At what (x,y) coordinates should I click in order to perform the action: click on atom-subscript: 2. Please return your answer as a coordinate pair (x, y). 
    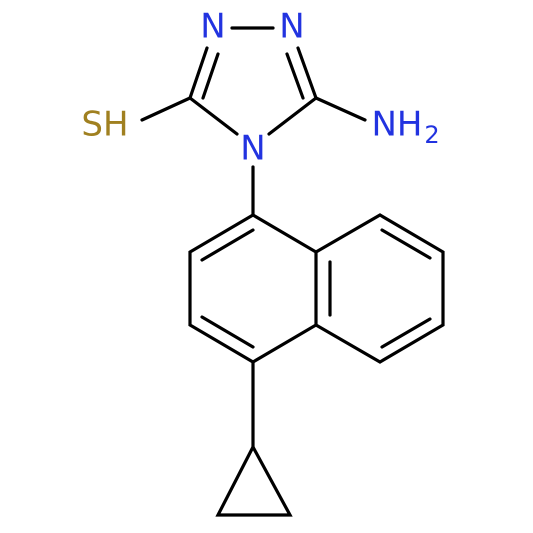
    Looking at the image, I should click on (431, 135).